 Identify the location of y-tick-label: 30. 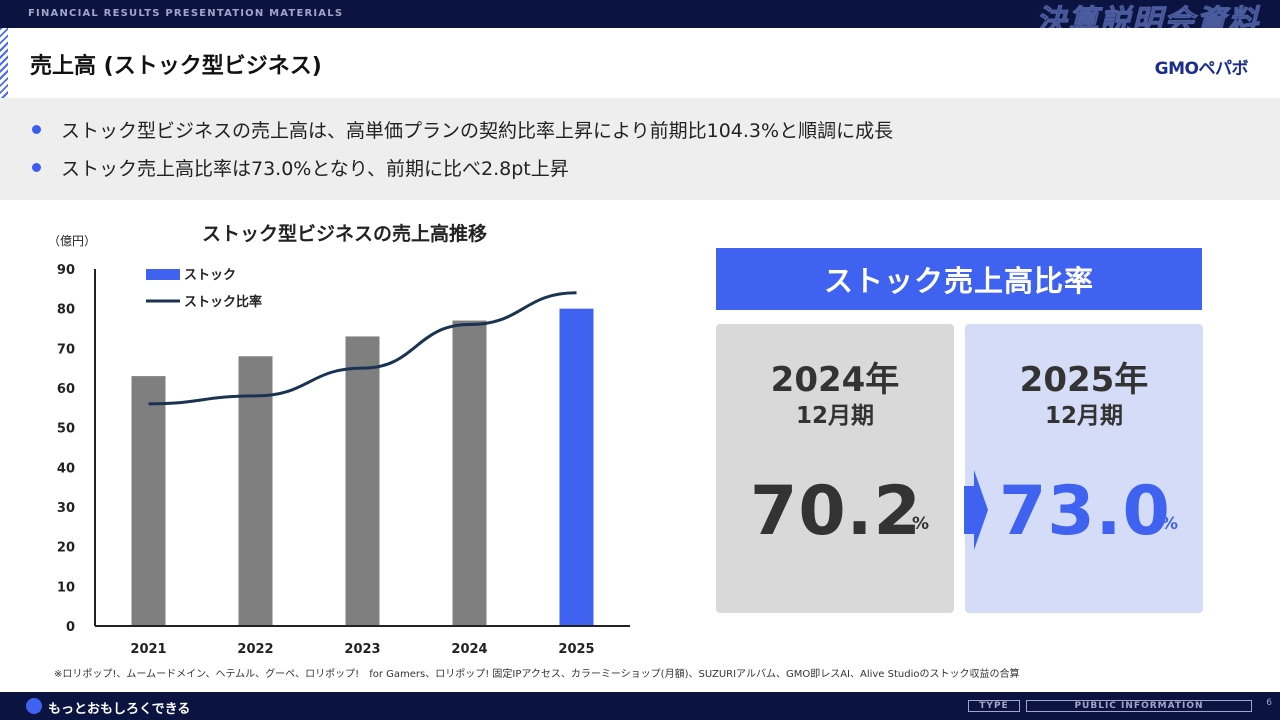
(66, 508).